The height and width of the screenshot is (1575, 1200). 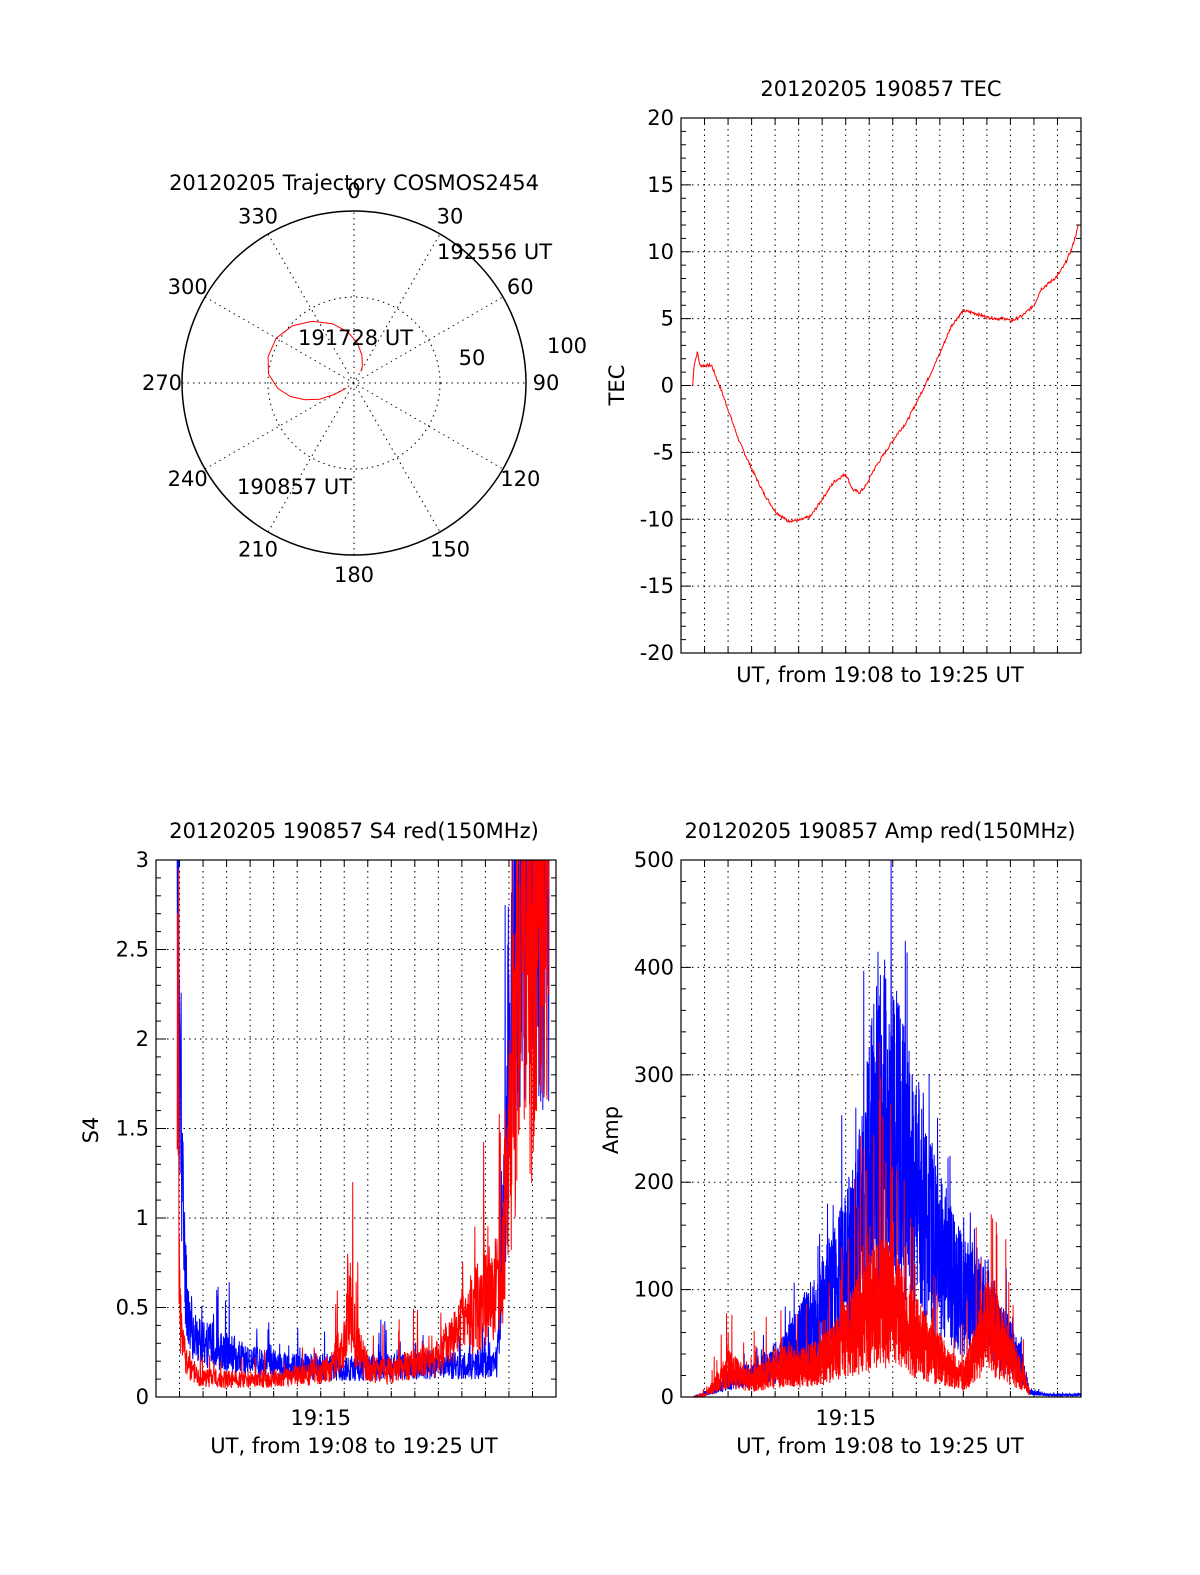 I want to click on polar-spoke, so click(x=354, y=383).